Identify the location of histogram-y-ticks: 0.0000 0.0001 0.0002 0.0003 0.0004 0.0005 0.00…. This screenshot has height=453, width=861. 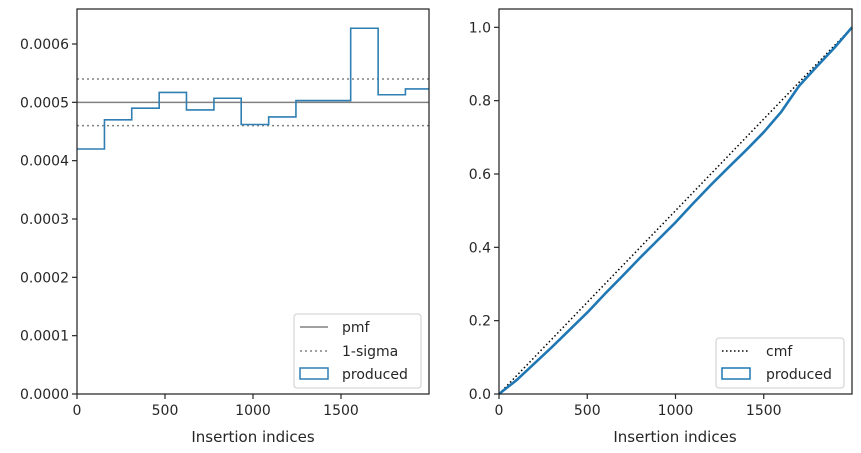
(48, 220).